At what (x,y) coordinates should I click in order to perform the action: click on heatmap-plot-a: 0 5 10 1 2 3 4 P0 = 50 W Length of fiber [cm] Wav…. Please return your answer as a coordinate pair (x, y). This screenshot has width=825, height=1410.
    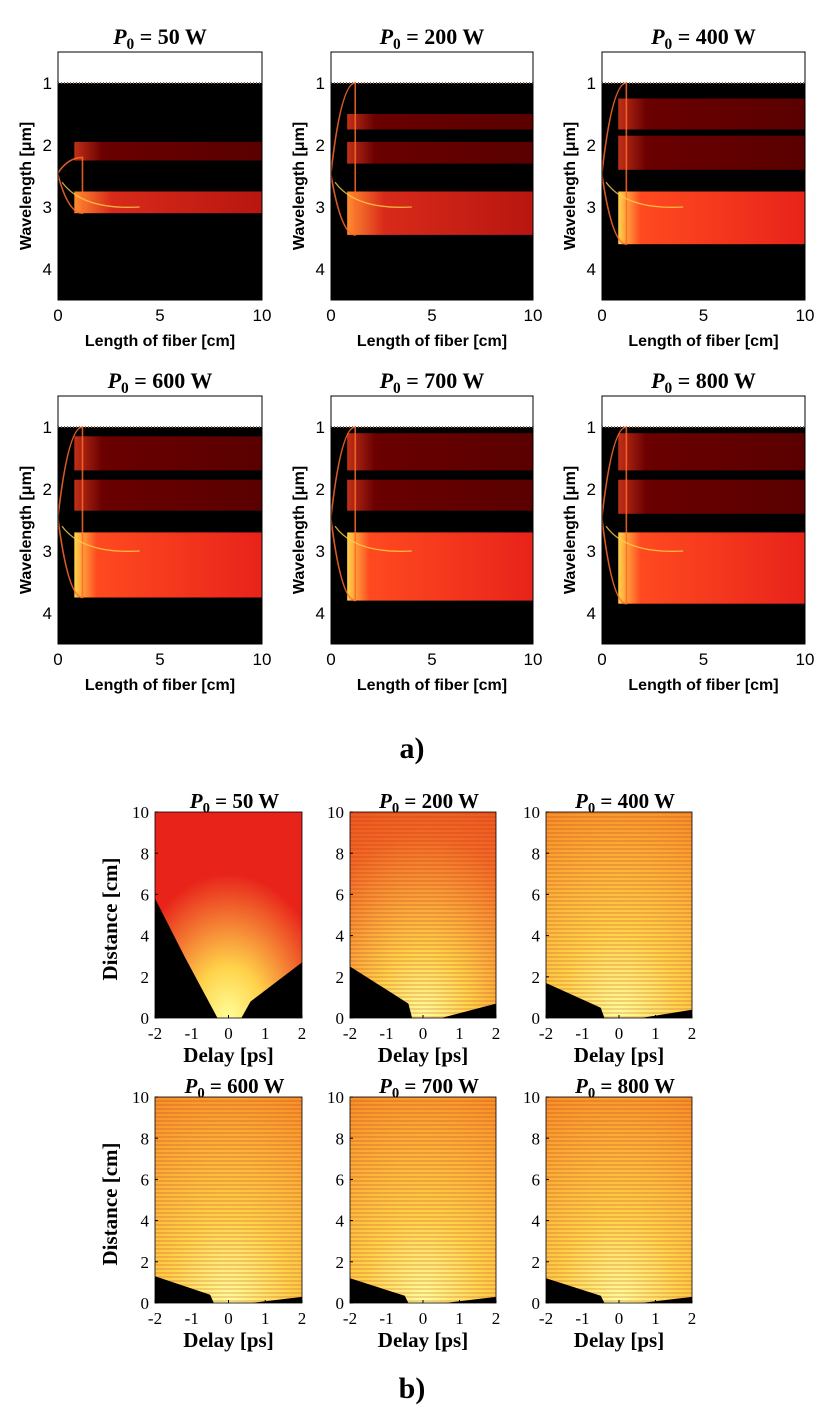
    Looking at the image, I should click on (144, 187).